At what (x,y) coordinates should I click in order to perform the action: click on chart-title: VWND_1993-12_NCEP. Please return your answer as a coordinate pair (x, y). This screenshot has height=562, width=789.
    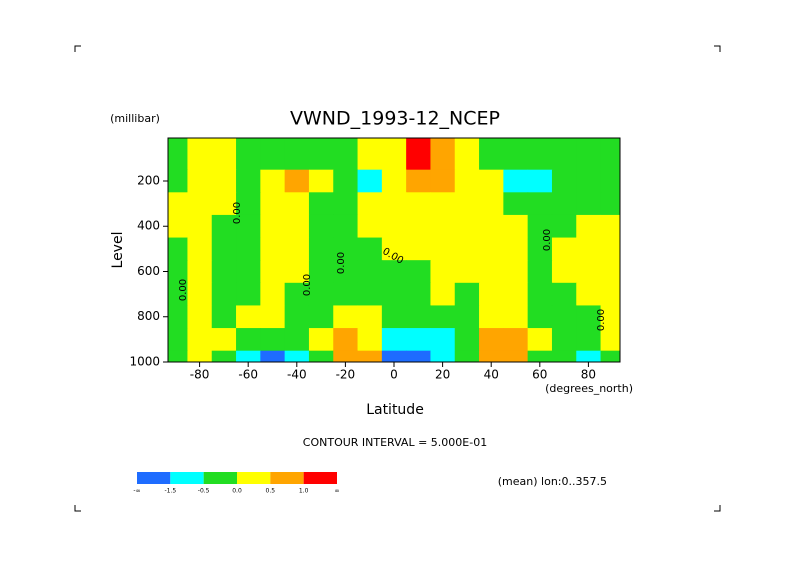
    Looking at the image, I should click on (395, 119).